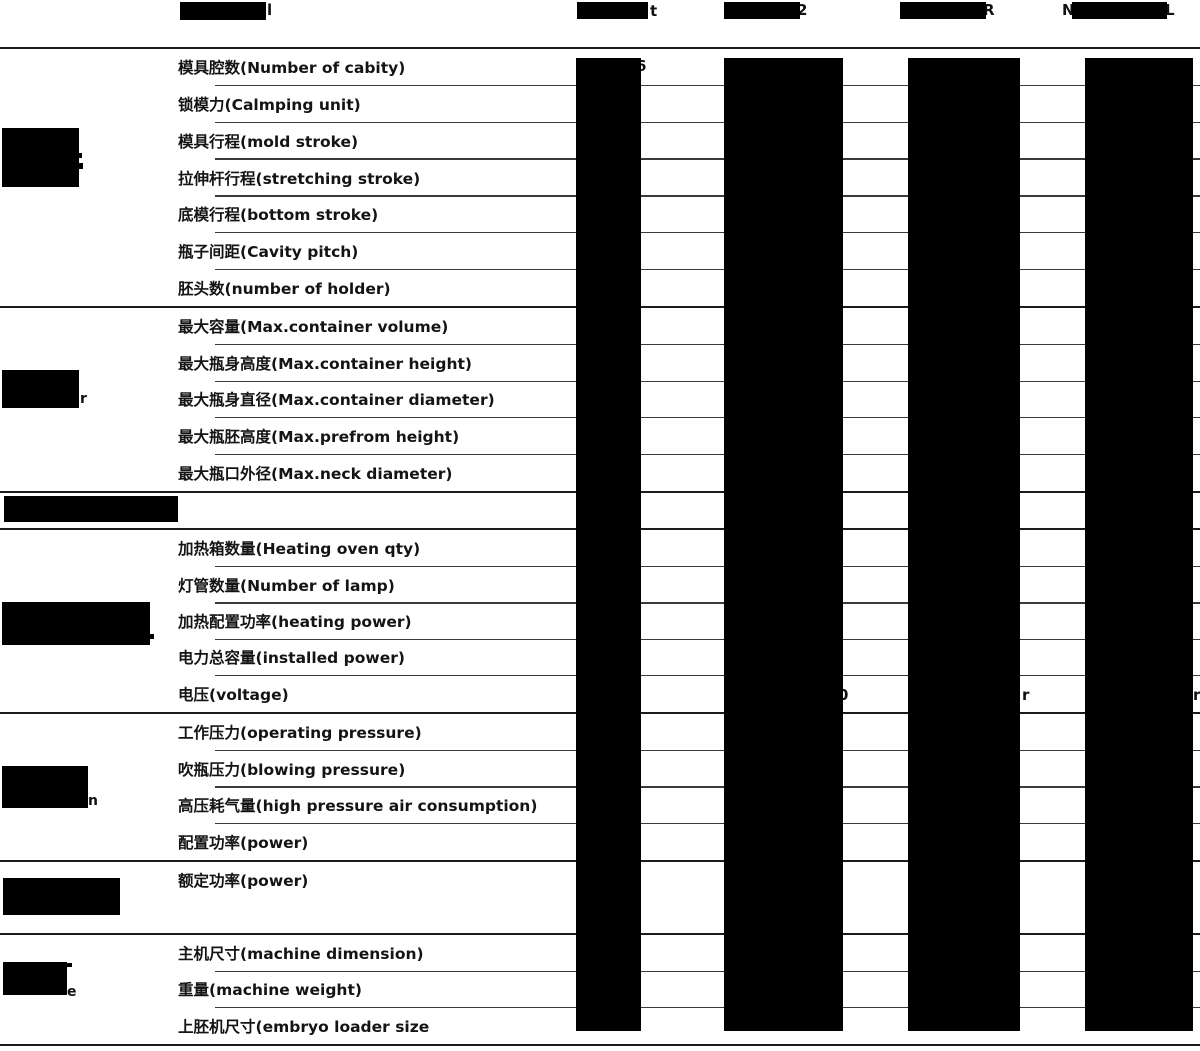 Image resolution: width=1200 pixels, height=1051 pixels. I want to click on spec-label: 电压(voltage), so click(233, 694).